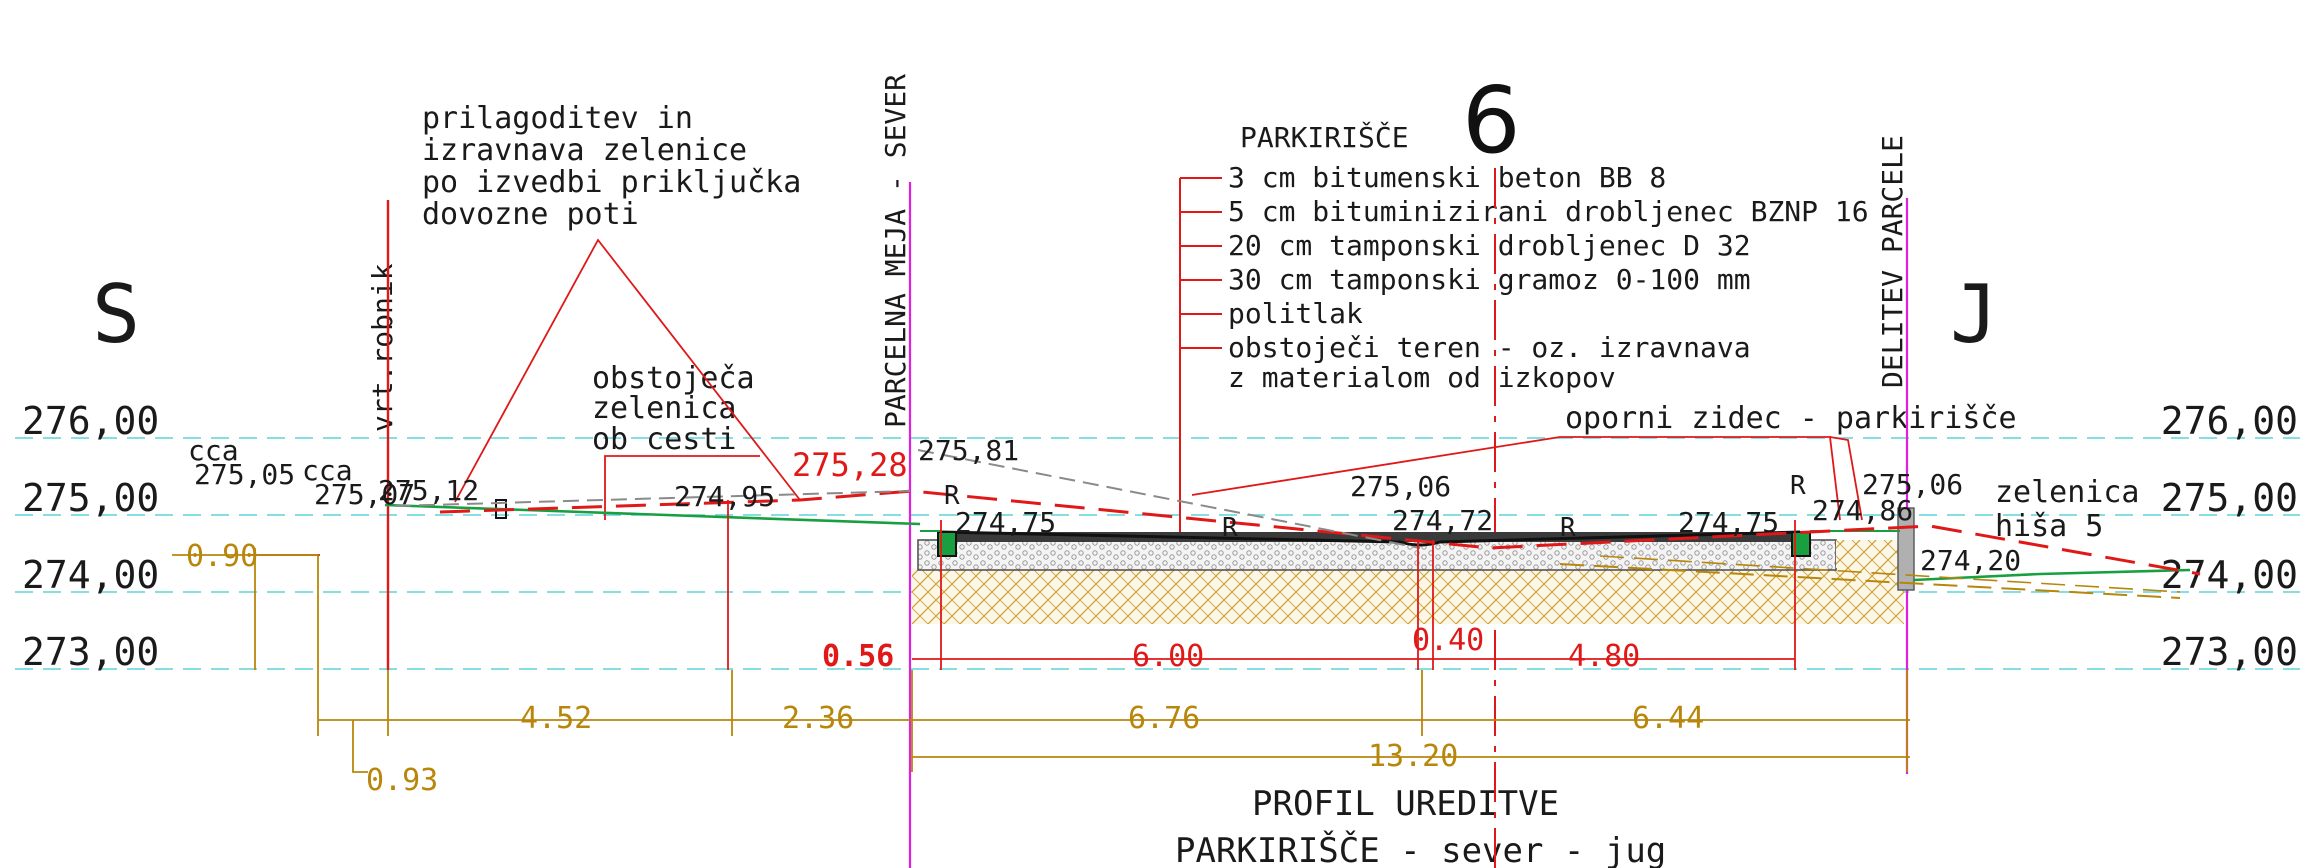 This screenshot has height=868, width=2310. Describe the element at coordinates (2229, 652) in the screenshot. I see `elevation-273-right: 273,00` at that location.